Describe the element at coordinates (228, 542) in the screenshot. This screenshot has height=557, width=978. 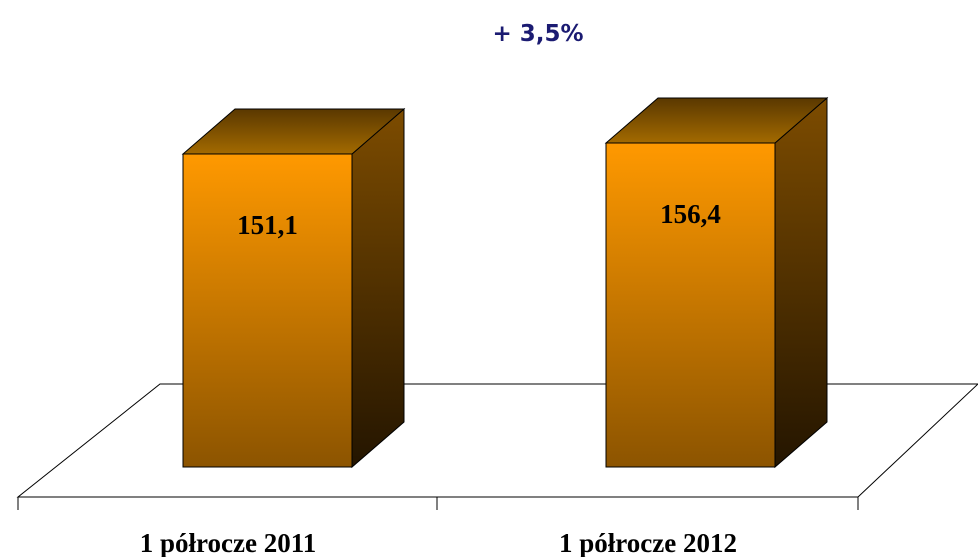
I see `x-tick-label: 1 półrocze 2011` at that location.